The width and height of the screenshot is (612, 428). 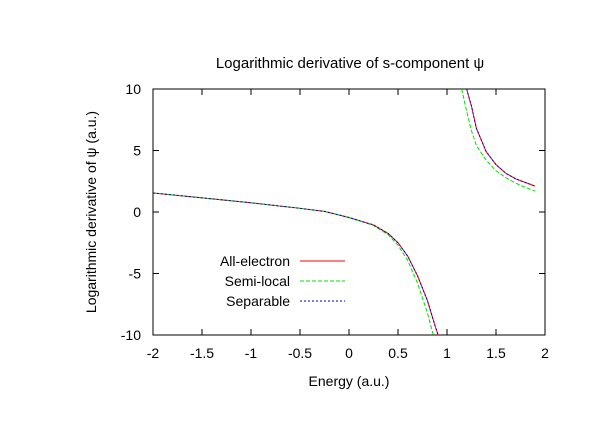 I want to click on series-line-separable, so click(x=501, y=138).